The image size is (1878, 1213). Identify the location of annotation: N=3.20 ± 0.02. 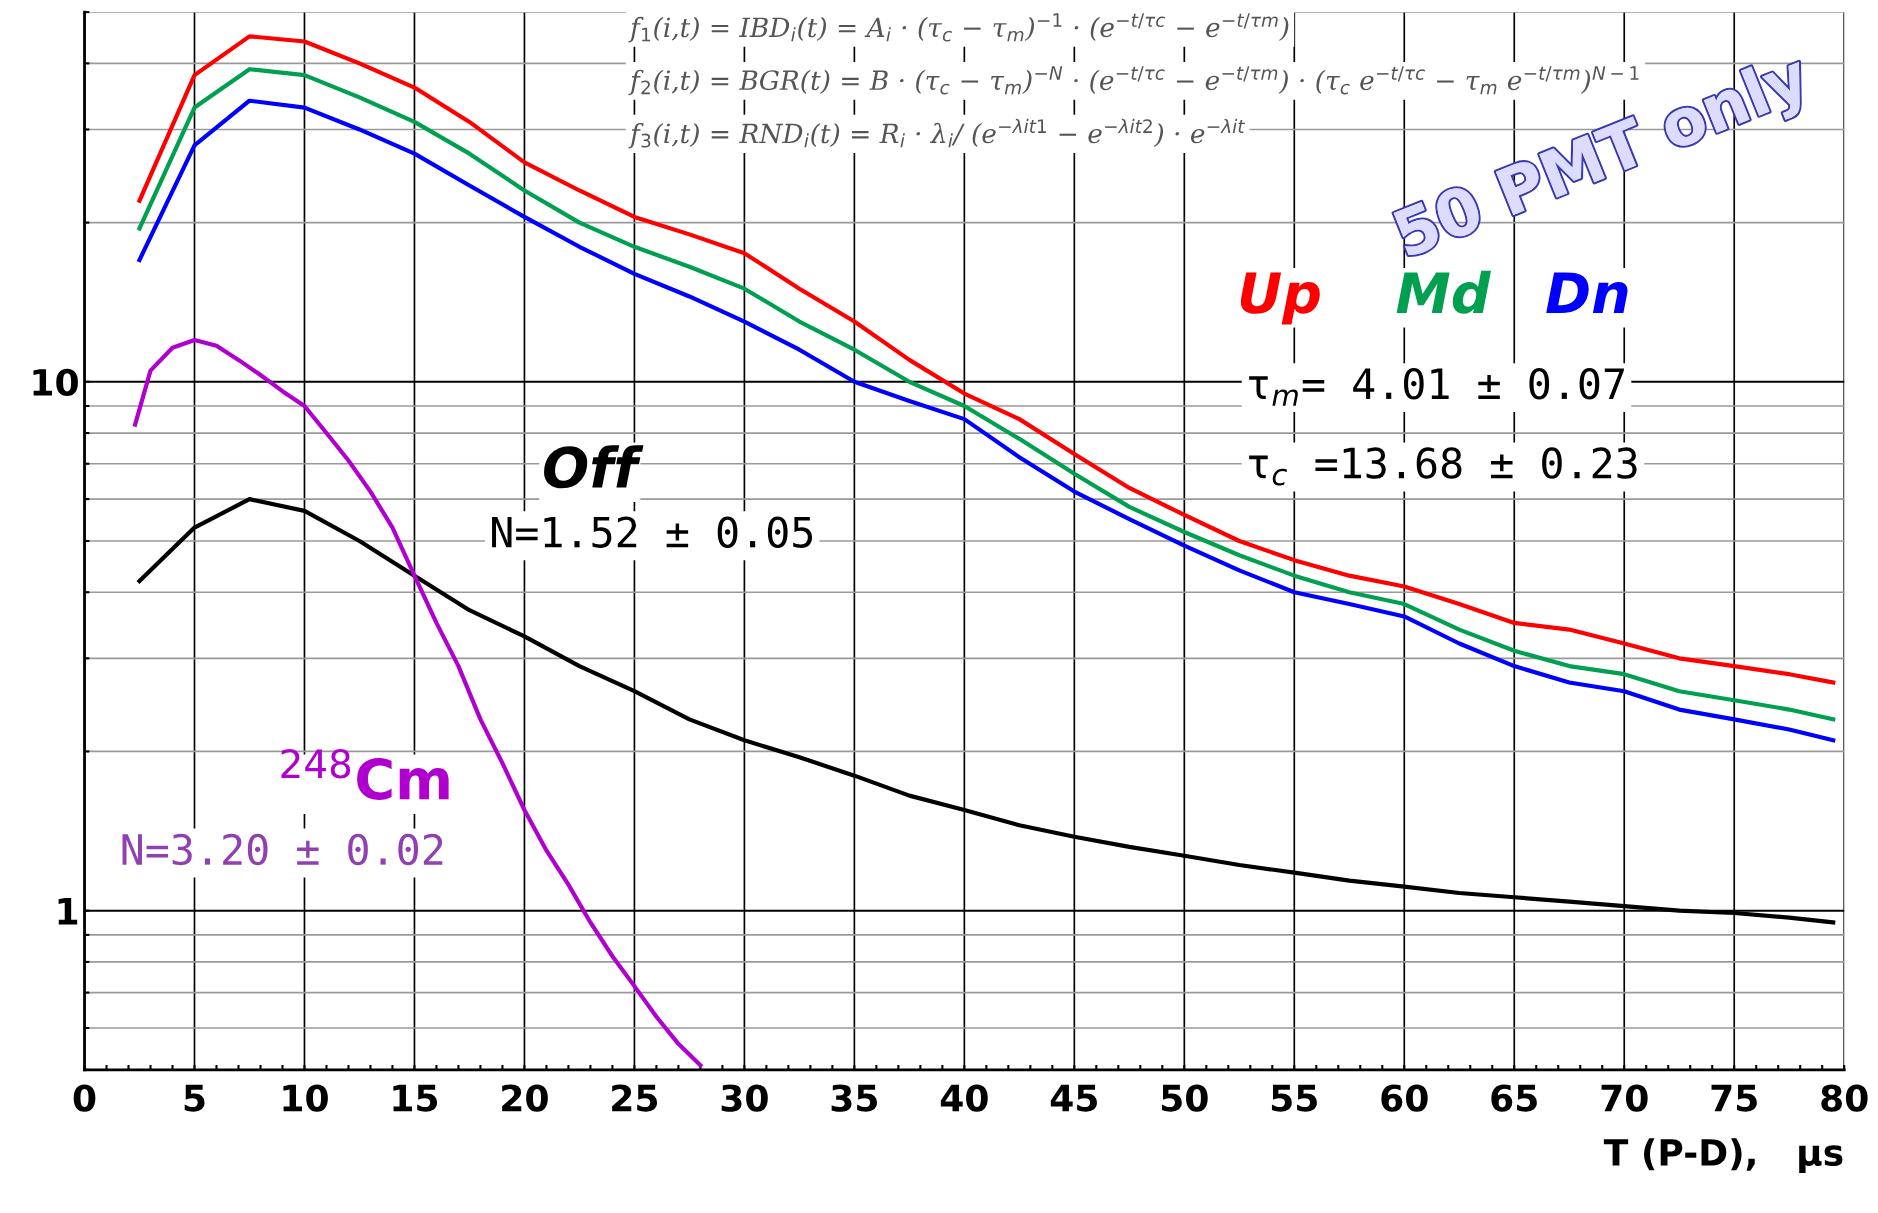
(282, 849).